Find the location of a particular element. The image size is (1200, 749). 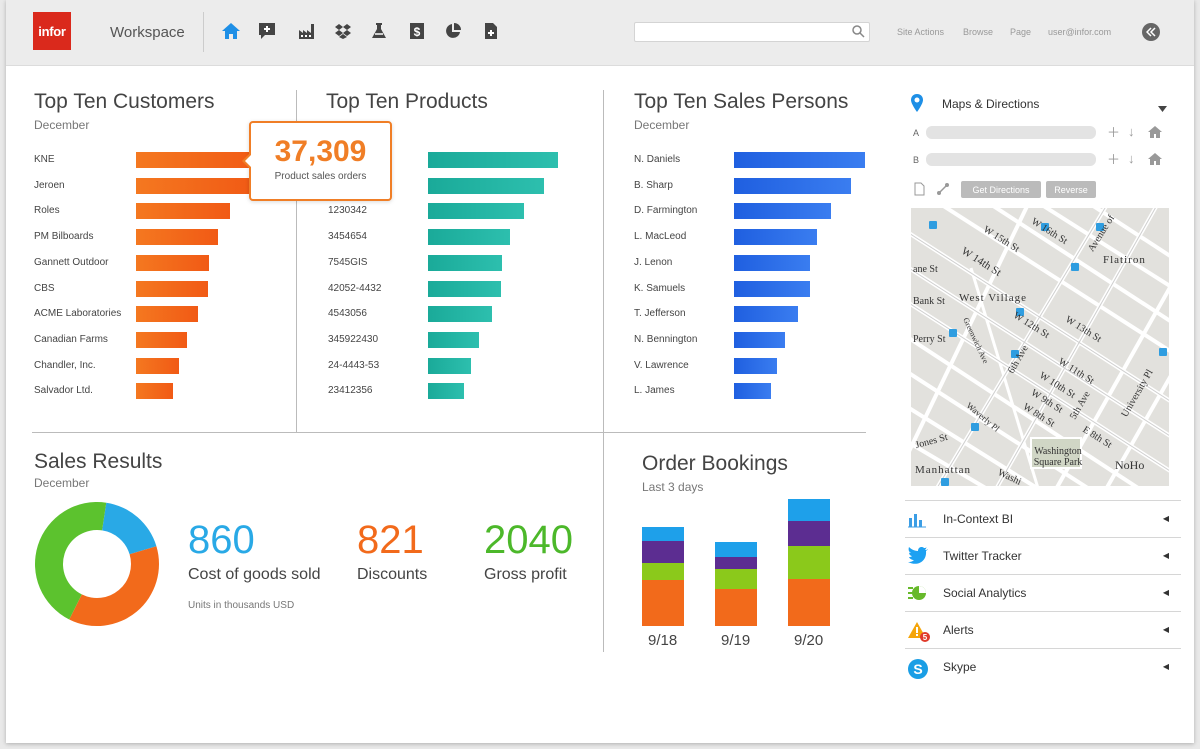

get-directions-button: Get Directions is located at coordinates (1001, 189).